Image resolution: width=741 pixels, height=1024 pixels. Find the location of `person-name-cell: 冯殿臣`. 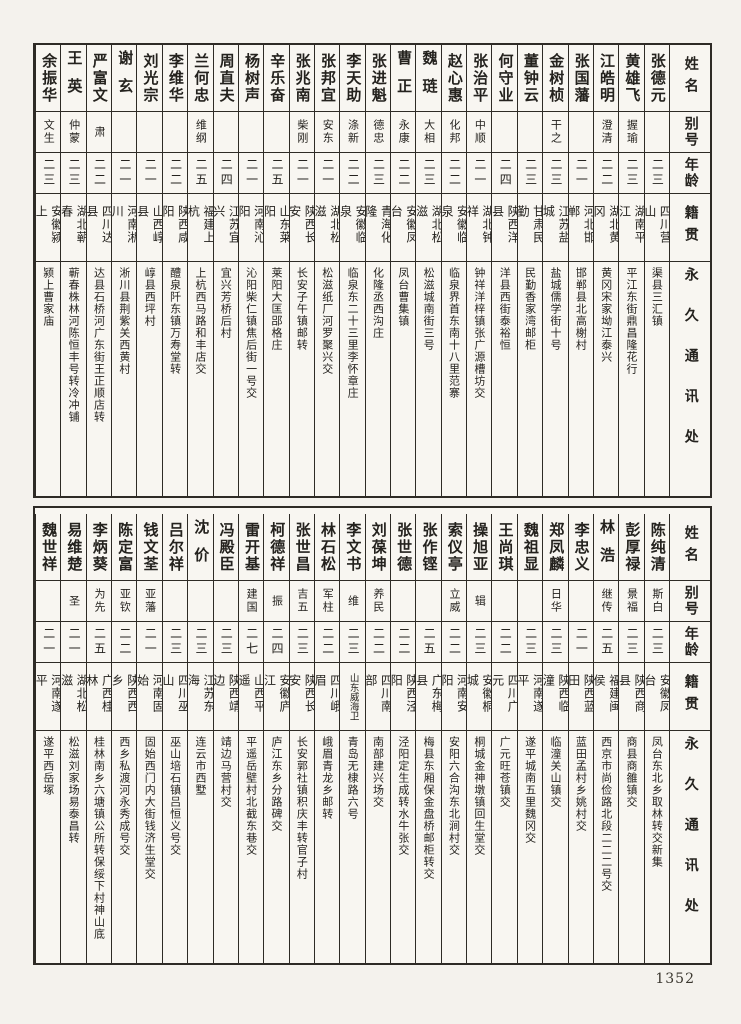

person-name-cell: 冯殿臣 is located at coordinates (225, 547).